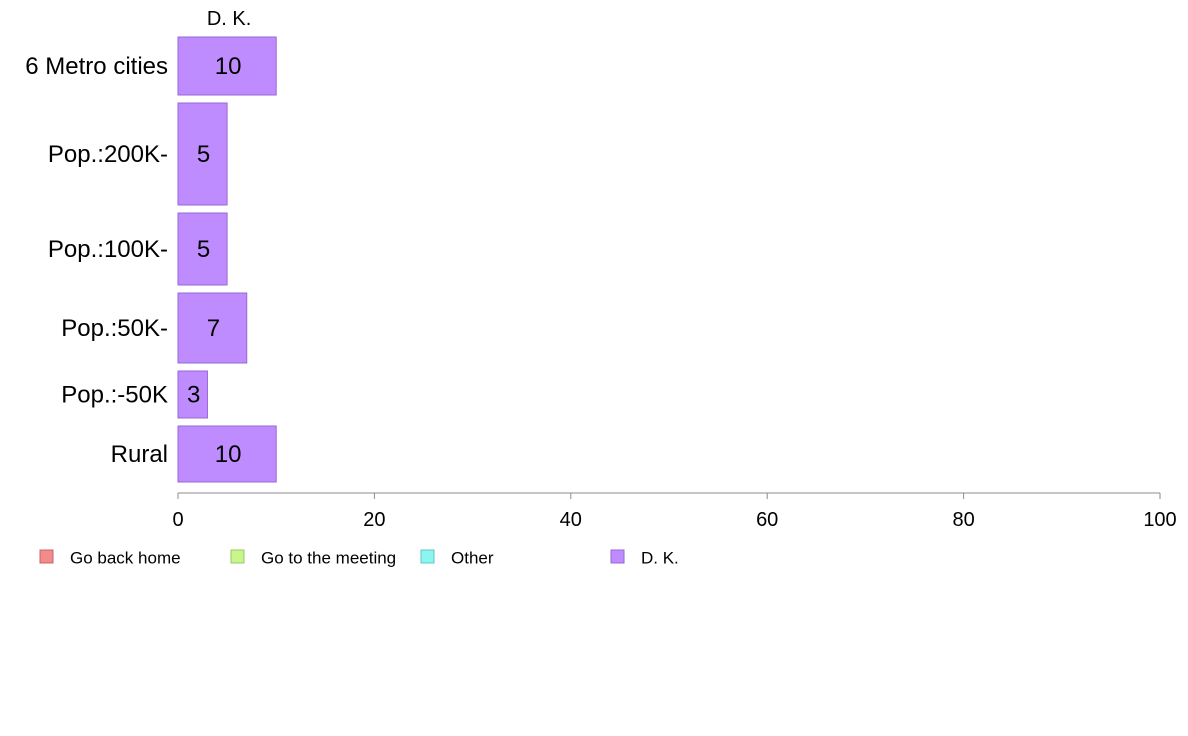 This screenshot has height=736, width=1188. I want to click on bar-pop-100k--d-k-, so click(202, 249).